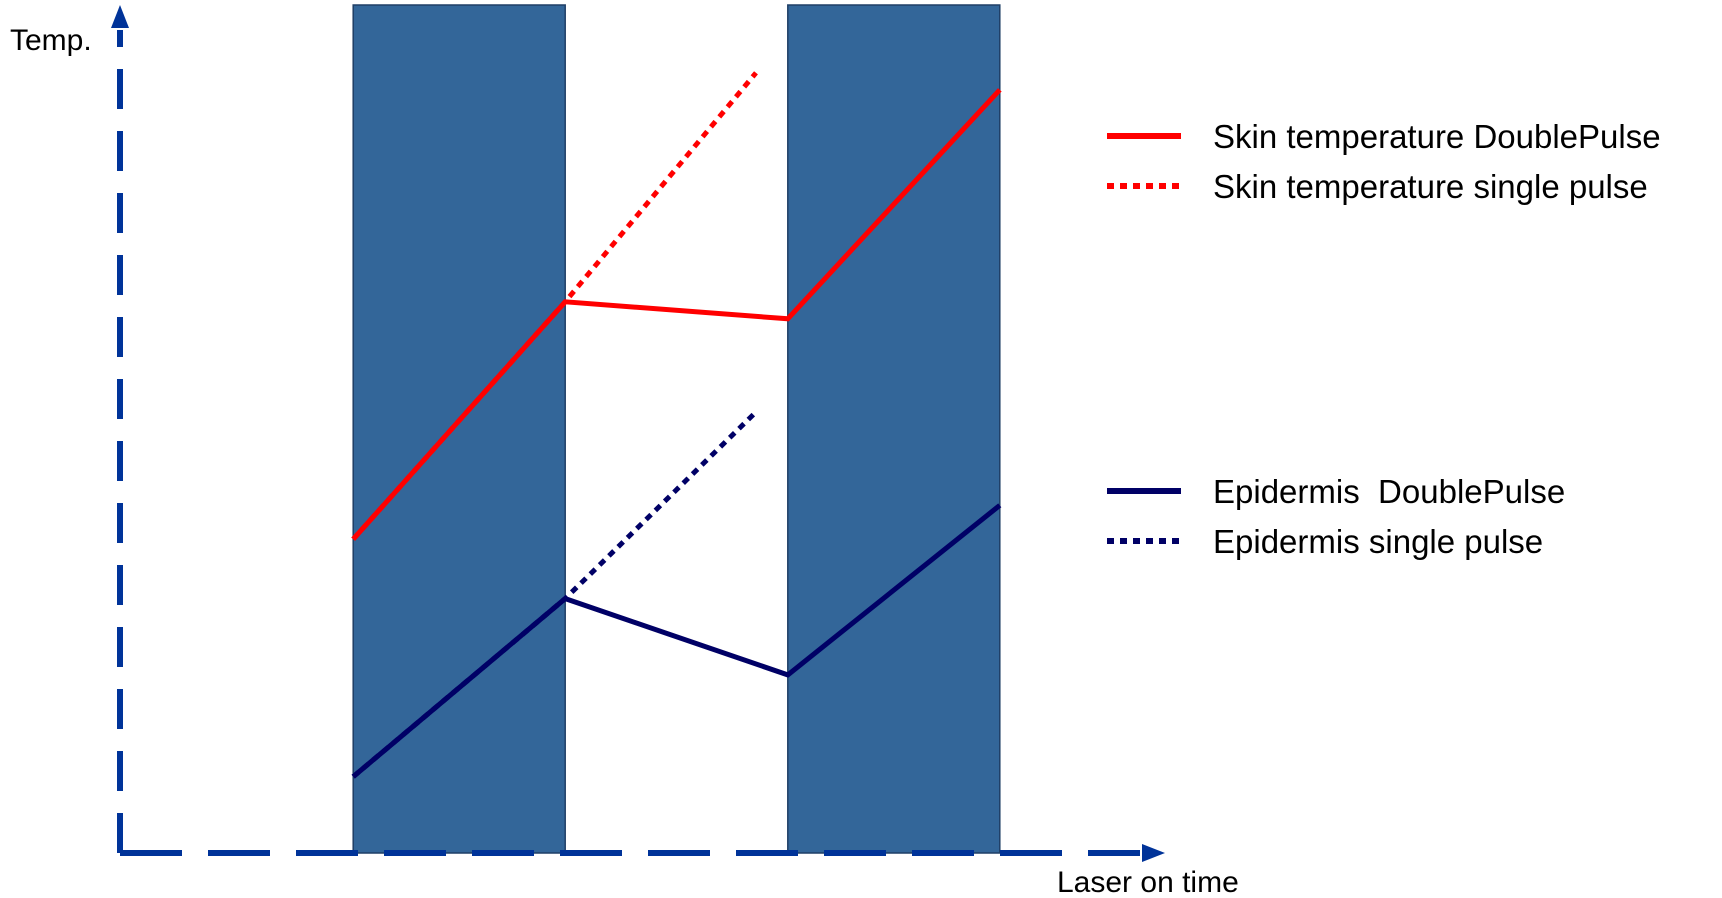 This screenshot has width=1722, height=898. Describe the element at coordinates (1389, 491) in the screenshot. I see `legend-label-epidermis-doublepulse: Epidermis DoublePulse` at that location.